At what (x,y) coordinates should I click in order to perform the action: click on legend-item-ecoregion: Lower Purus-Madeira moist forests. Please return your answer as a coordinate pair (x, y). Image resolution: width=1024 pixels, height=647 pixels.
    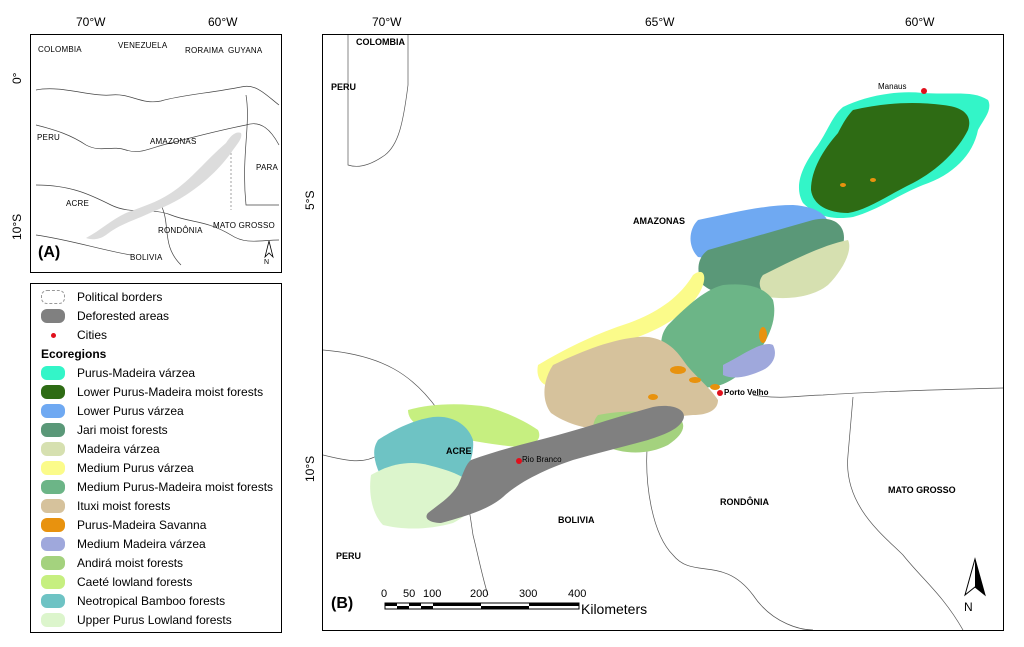
    Looking at the image, I should click on (152, 392).